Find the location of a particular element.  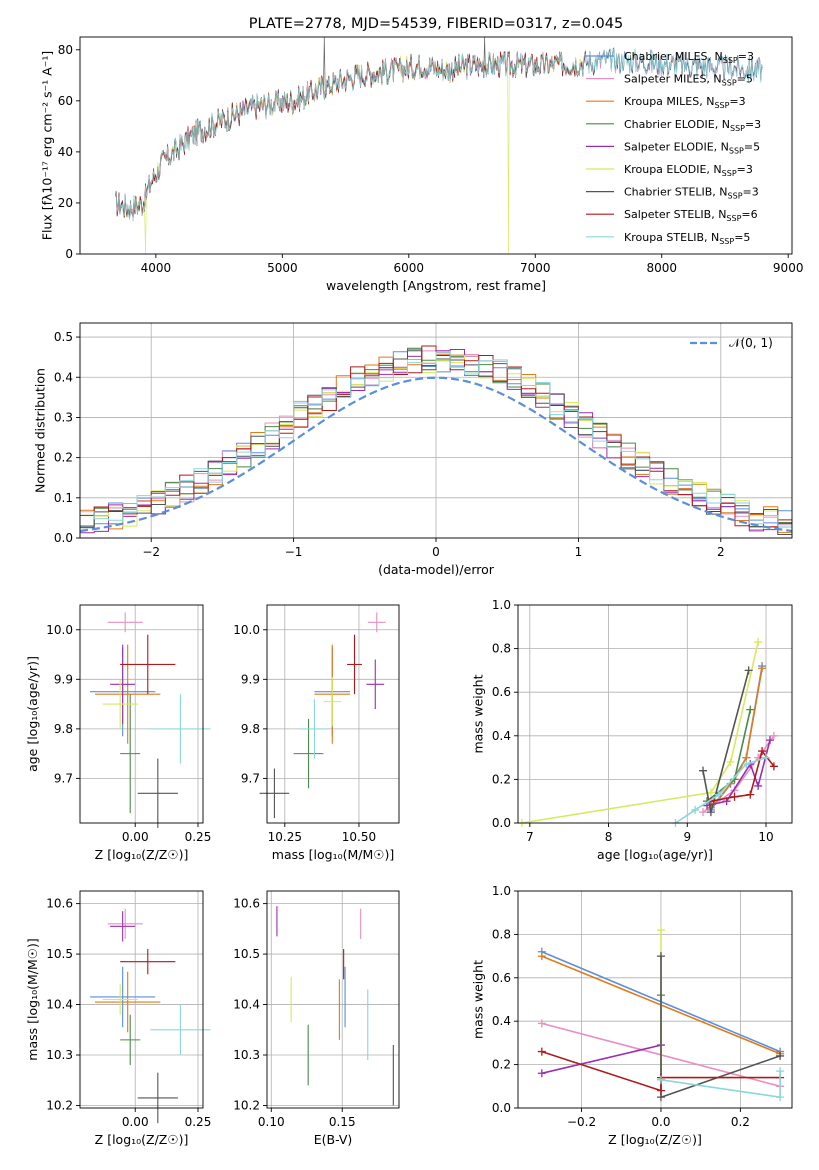

x-tick-label: 7 is located at coordinates (530, 837).